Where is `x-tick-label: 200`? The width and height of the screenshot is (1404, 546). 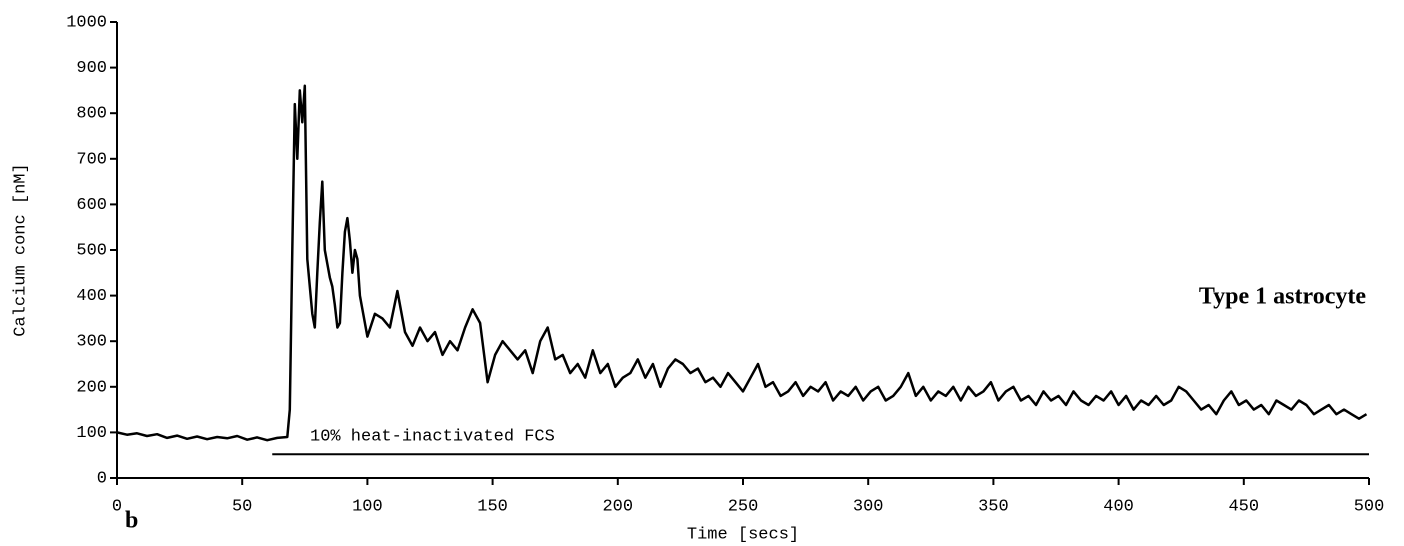
x-tick-label: 200 is located at coordinates (617, 506).